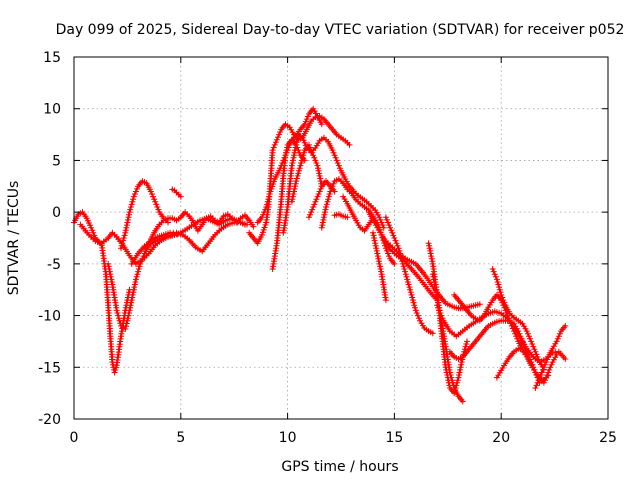  I want to click on x-tick-label: 25, so click(608, 438).